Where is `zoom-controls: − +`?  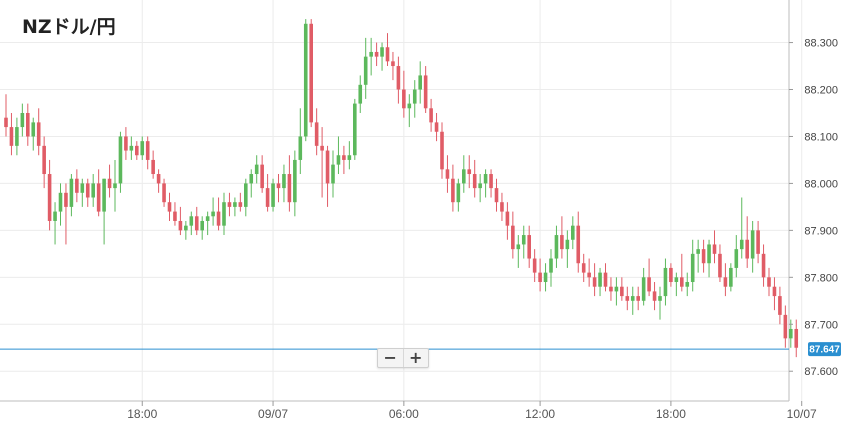
zoom-controls: − + is located at coordinates (403, 358).